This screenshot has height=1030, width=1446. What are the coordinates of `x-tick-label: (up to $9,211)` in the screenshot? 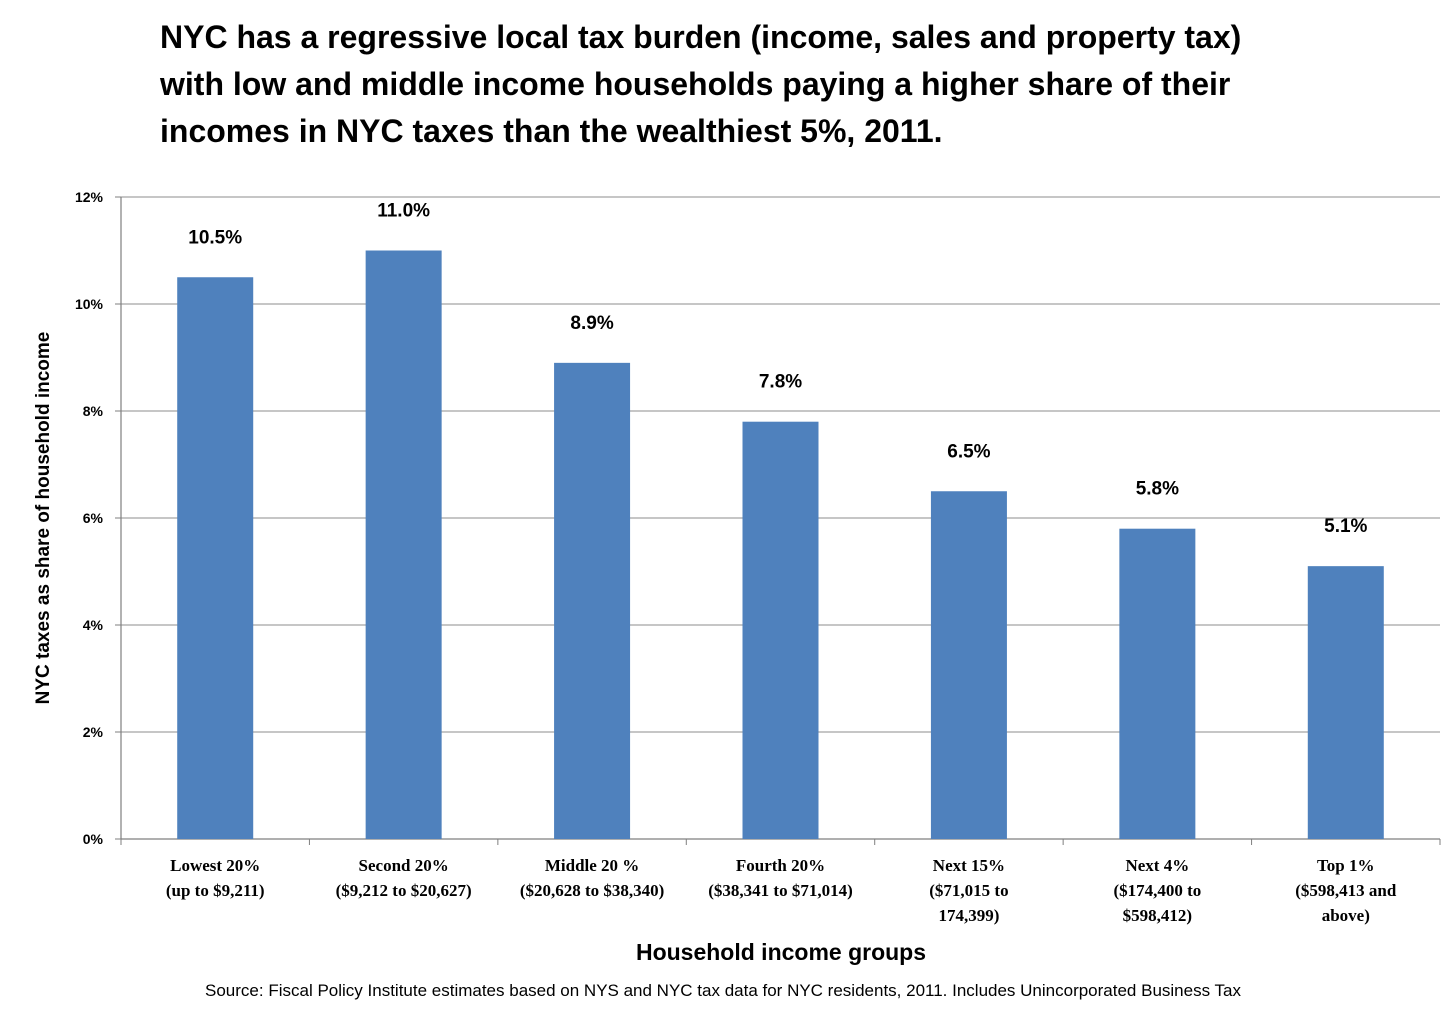 It's located at (215, 890).